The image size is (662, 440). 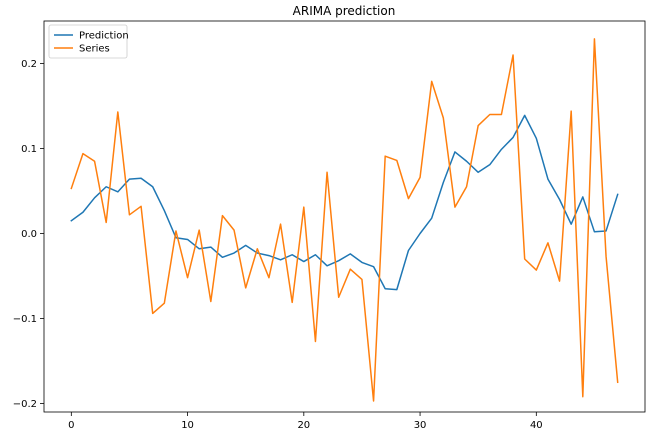 What do you see at coordinates (344, 11) in the screenshot?
I see `chart-title: ARIMA prediction` at bounding box center [344, 11].